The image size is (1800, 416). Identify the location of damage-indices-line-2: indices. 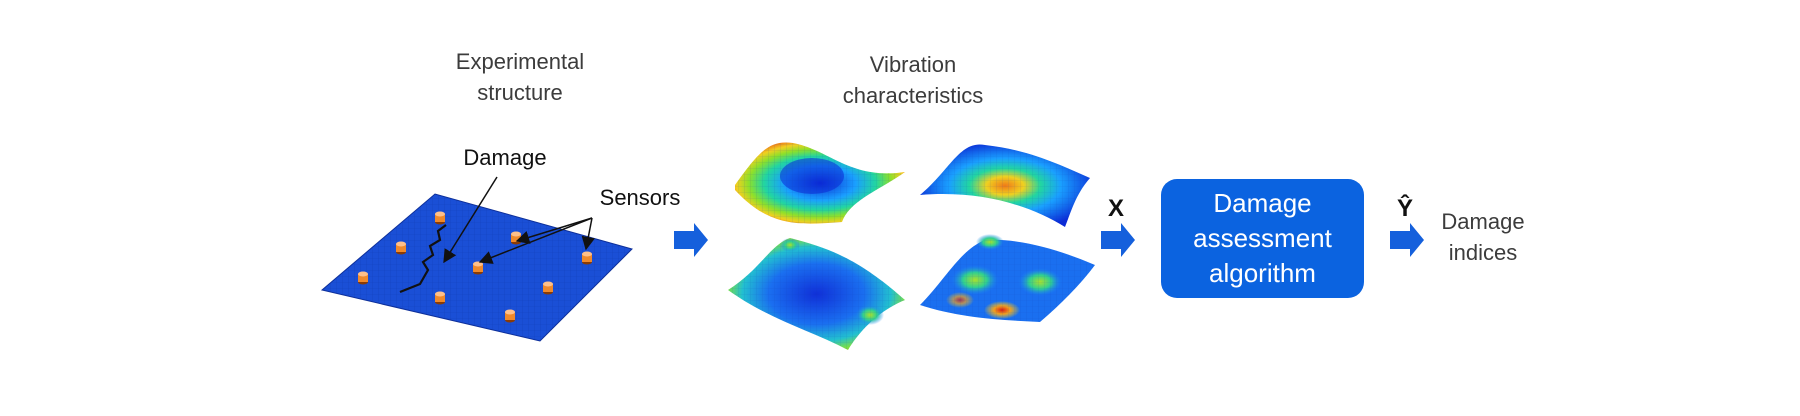
(1483, 252).